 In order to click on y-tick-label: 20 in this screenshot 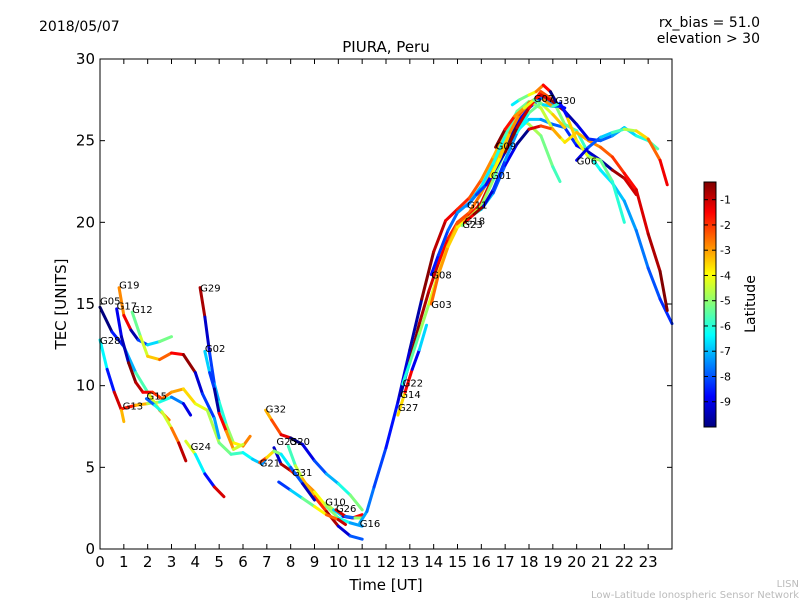, I will do `click(85, 222)`.